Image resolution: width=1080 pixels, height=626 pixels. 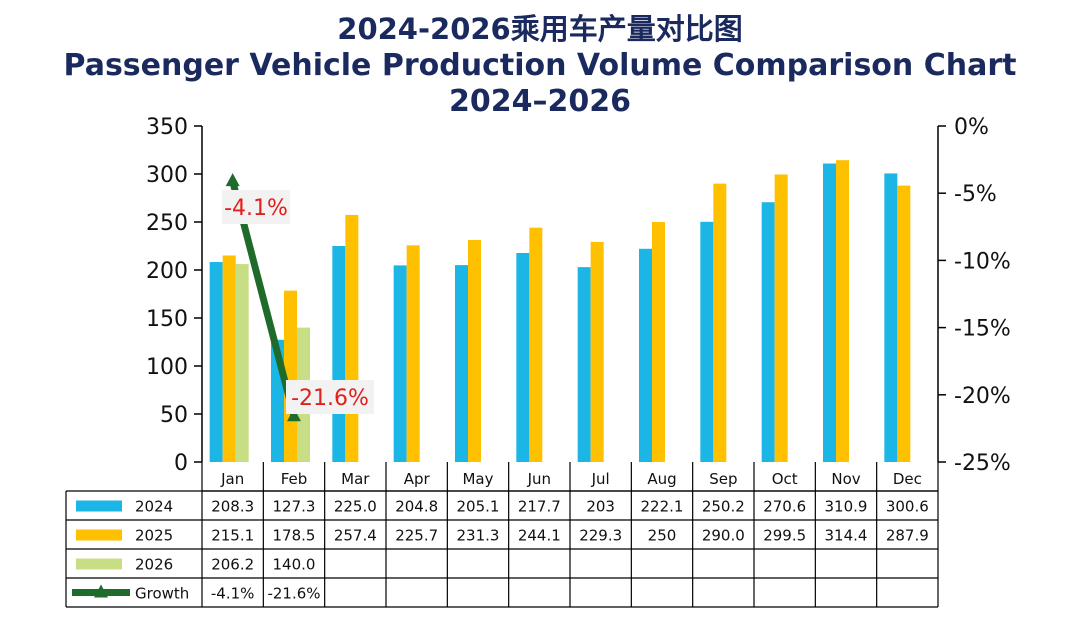 What do you see at coordinates (982, 396) in the screenshot?
I see `y-tick-label-right: -20%` at bounding box center [982, 396].